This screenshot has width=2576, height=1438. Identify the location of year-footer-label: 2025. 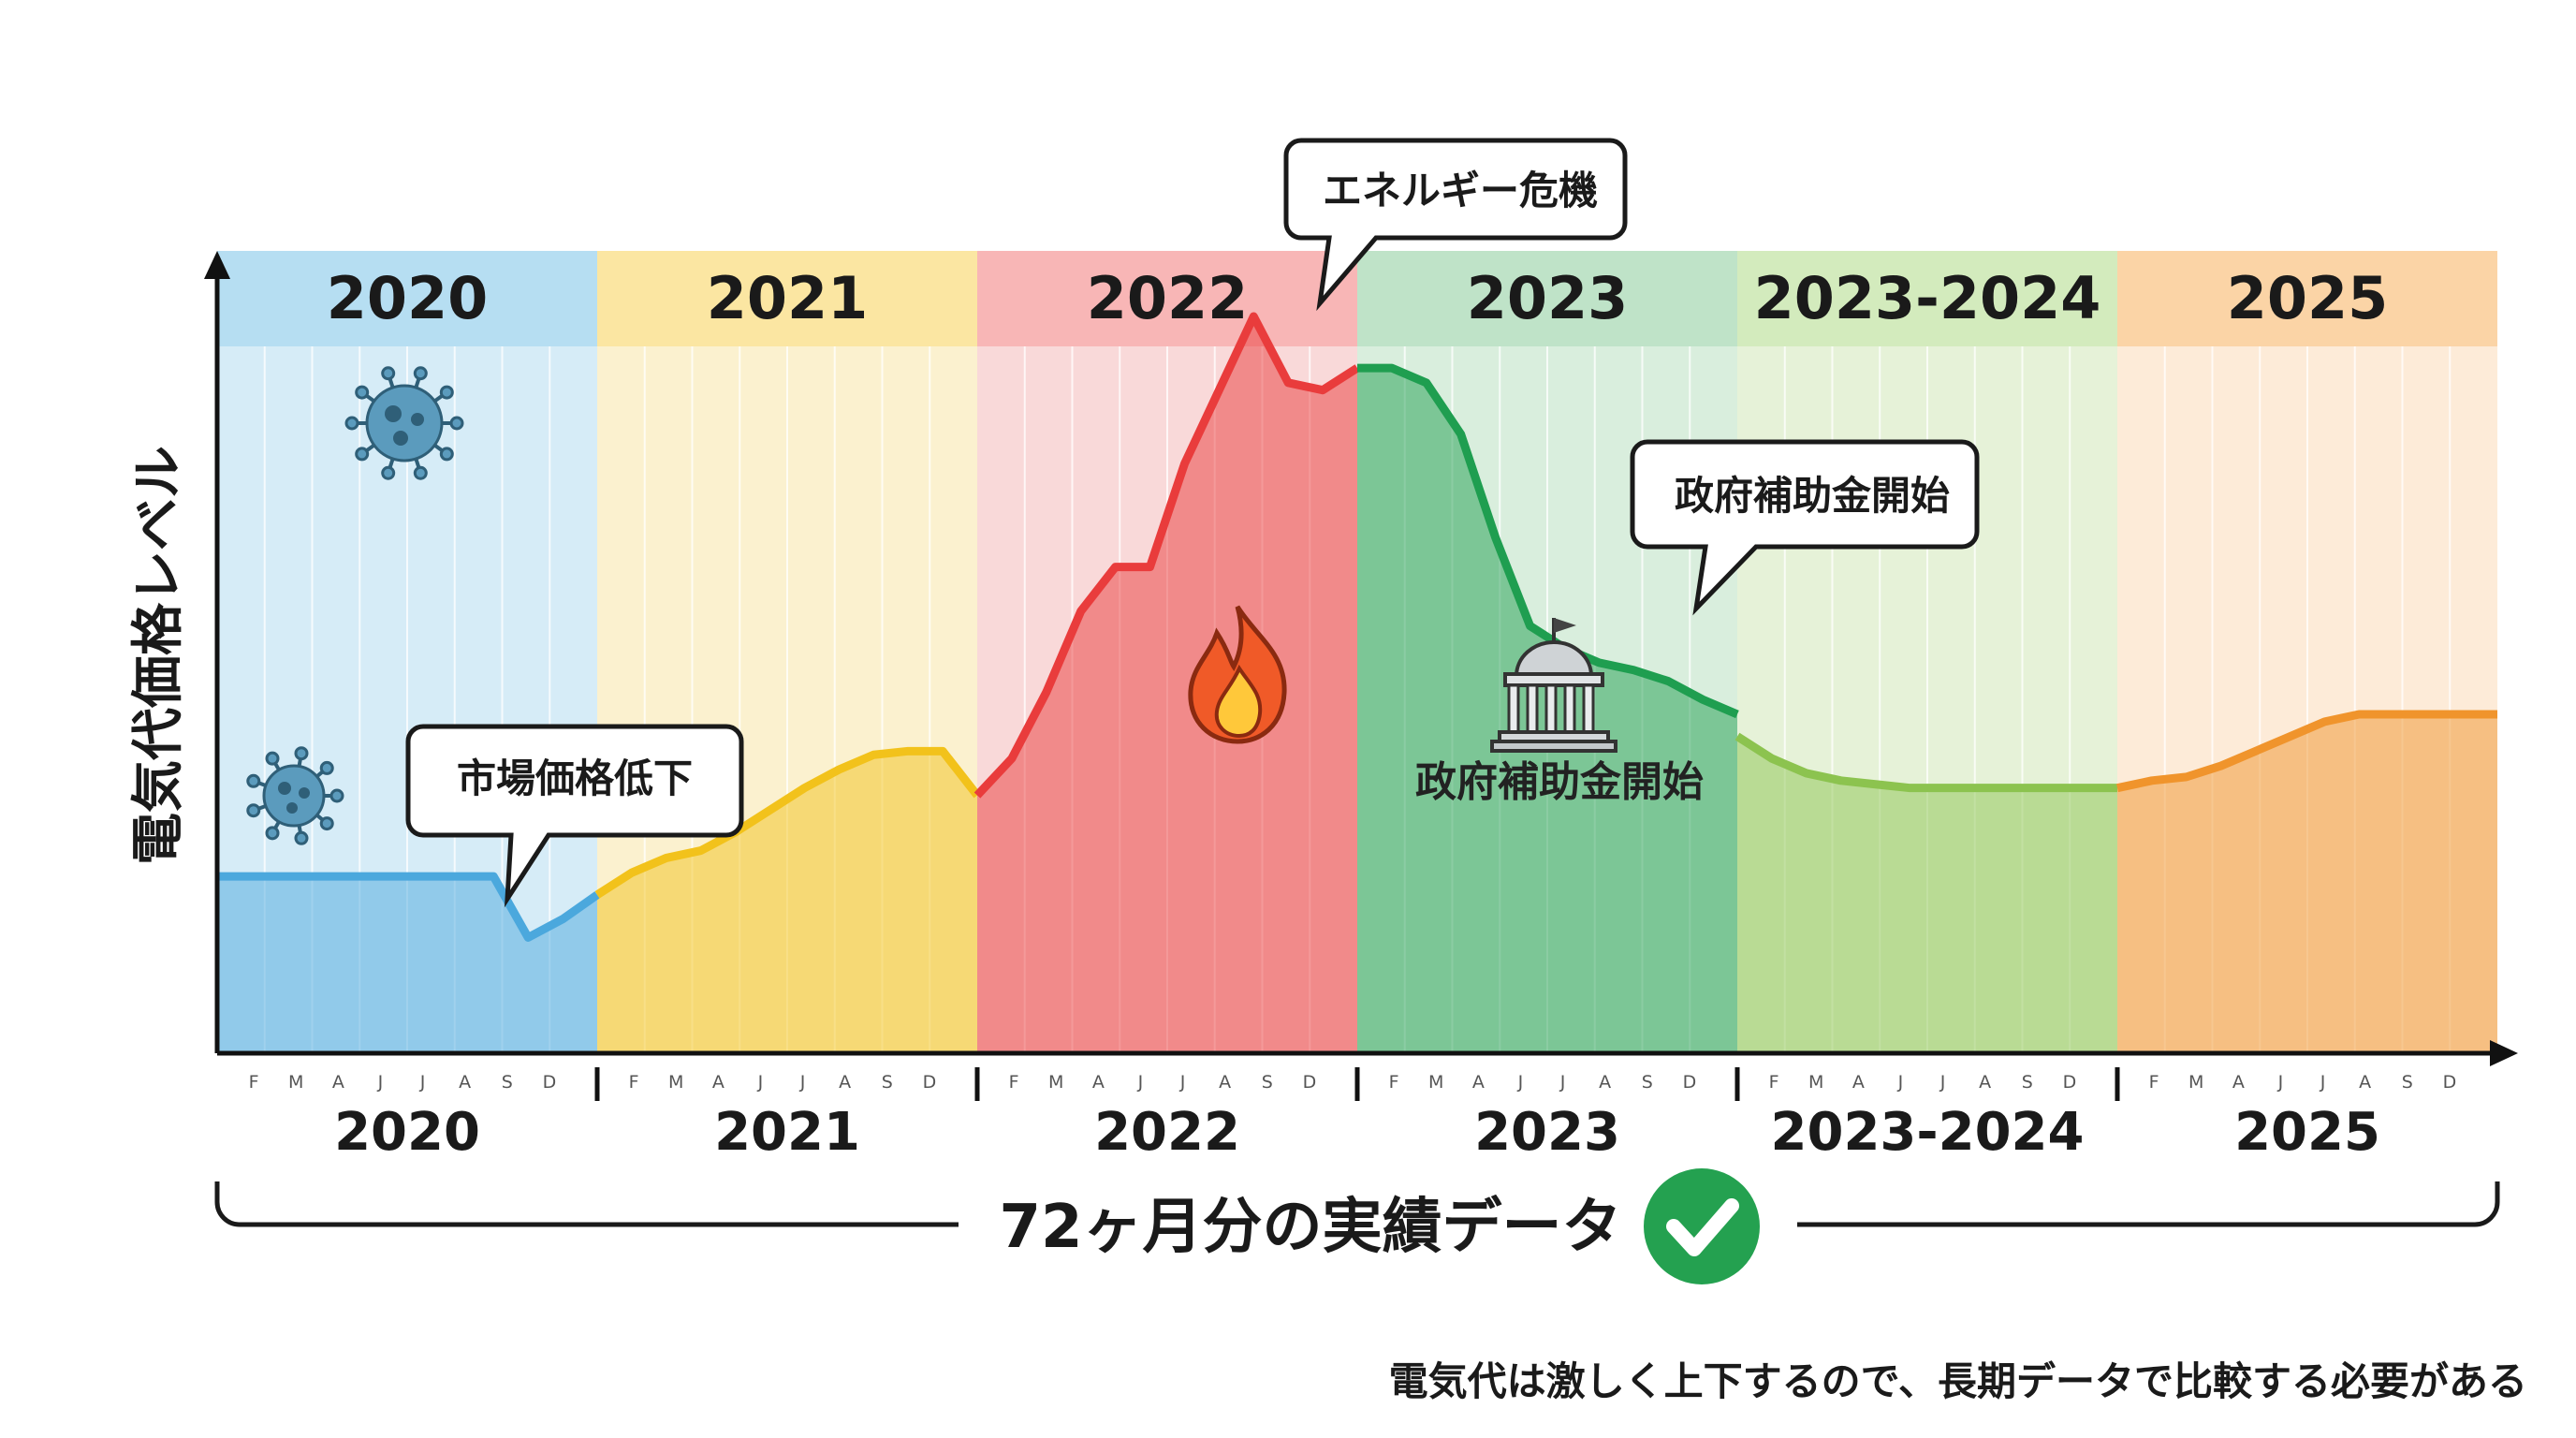
(2307, 1132).